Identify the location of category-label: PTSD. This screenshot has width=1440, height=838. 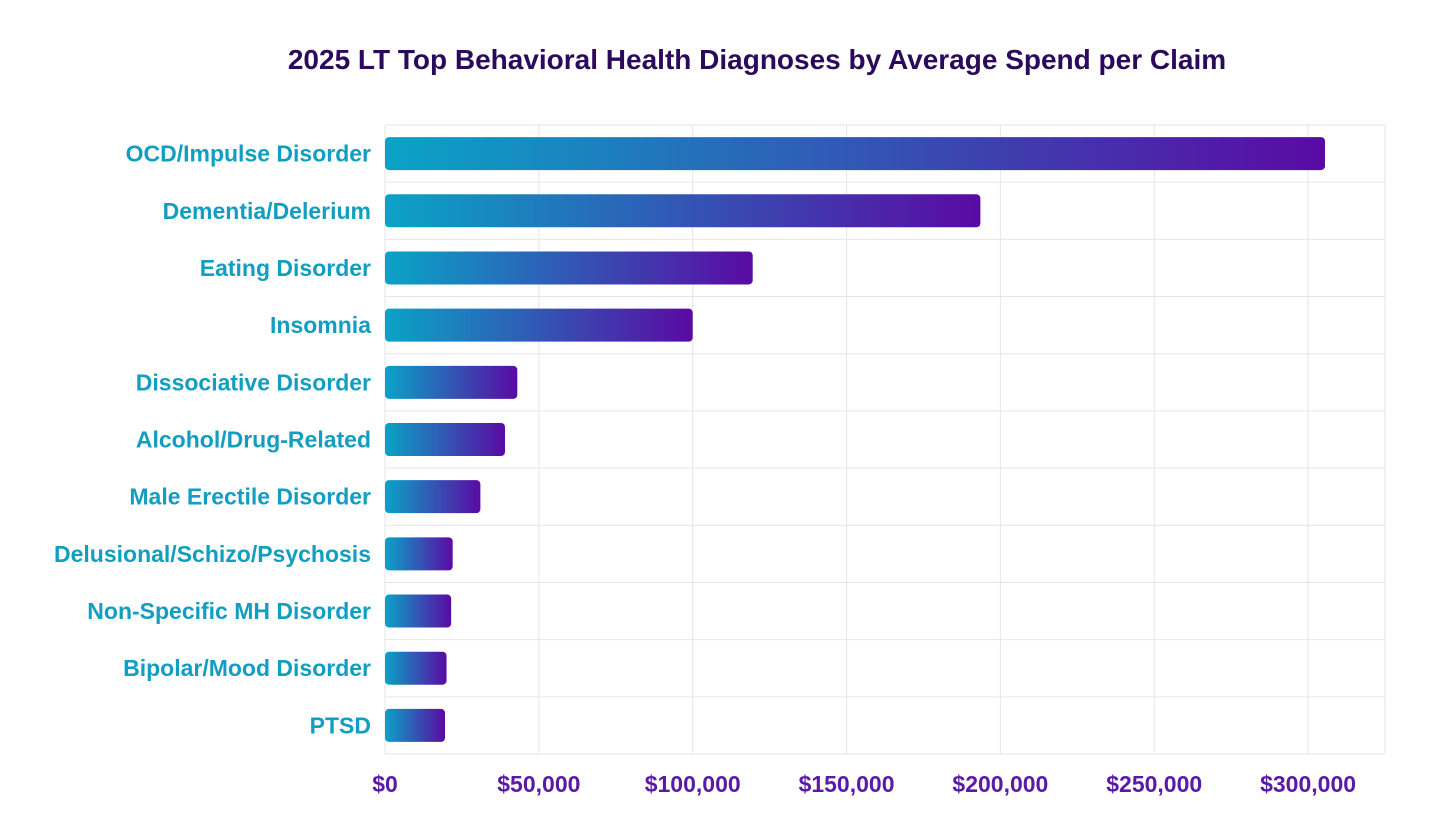
(340, 725).